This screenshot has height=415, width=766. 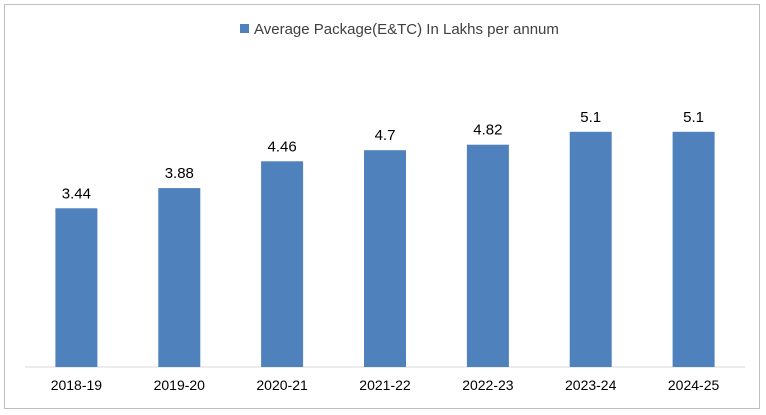 I want to click on x-tick-label-2023-24: 2023-24, so click(x=591, y=385).